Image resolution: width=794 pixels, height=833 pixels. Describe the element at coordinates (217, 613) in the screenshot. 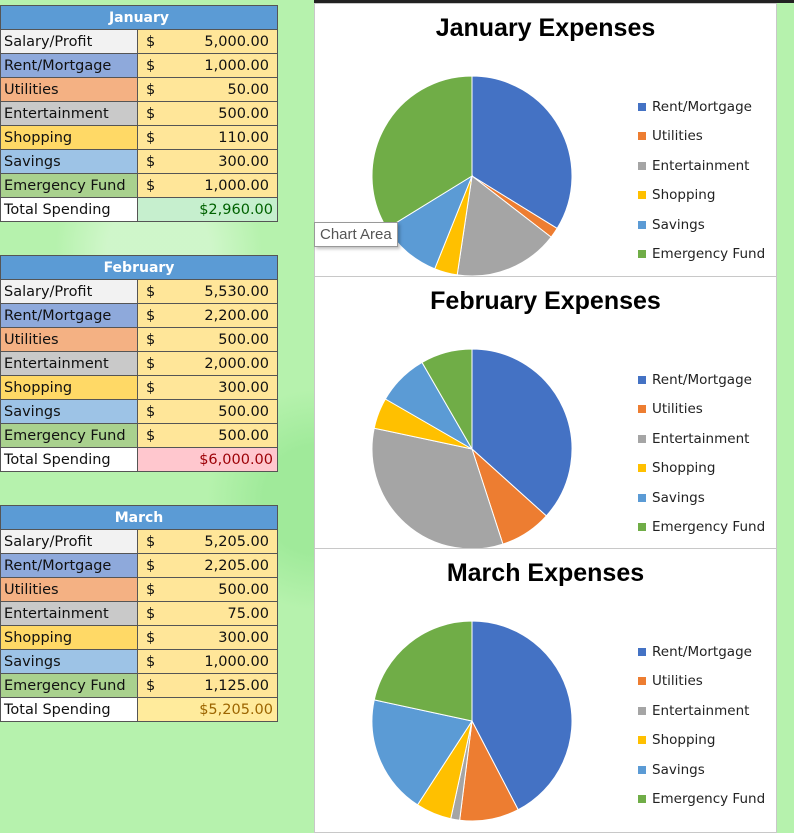

I see `cell-amount: 75.00` at that location.